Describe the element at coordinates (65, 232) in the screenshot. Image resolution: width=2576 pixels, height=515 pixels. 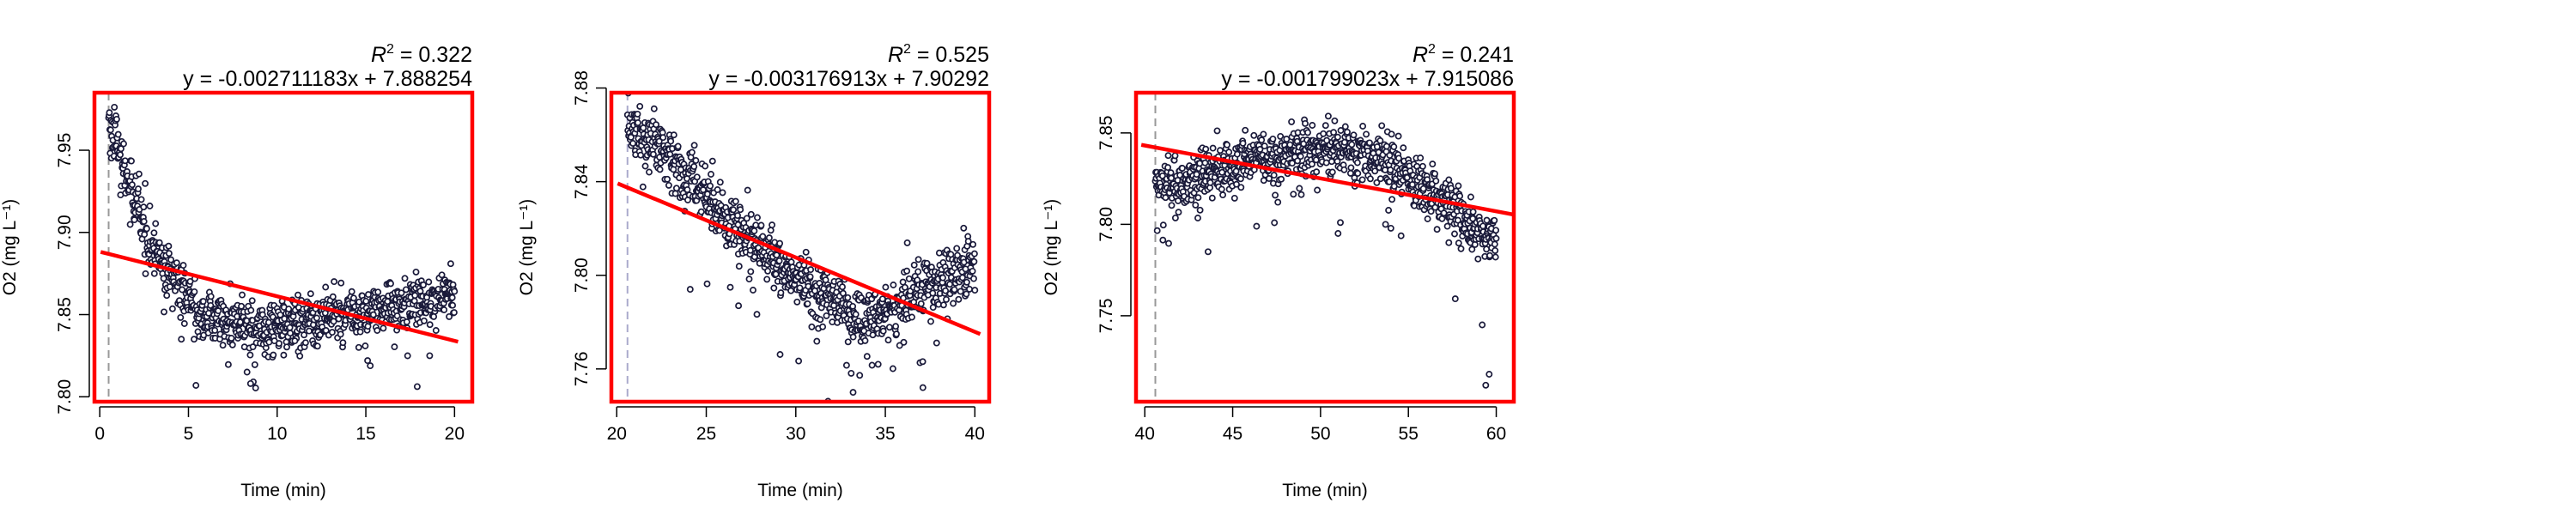
I see `y-tick-label: 7.90` at that location.